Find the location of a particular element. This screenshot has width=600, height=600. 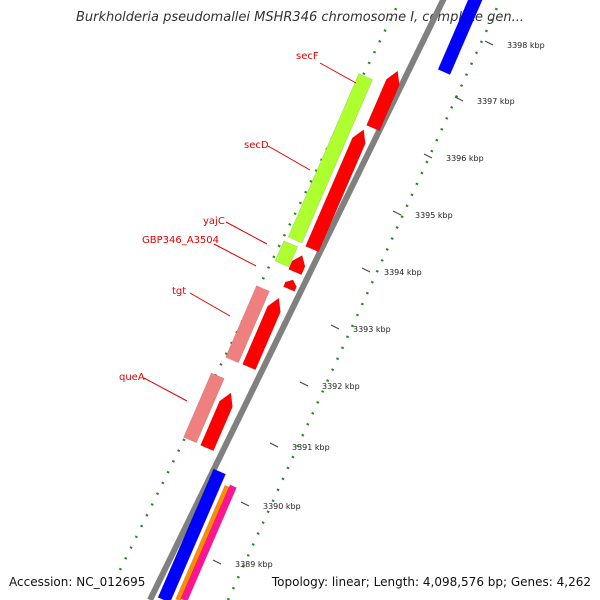

ruler-label: 3397 kbp is located at coordinates (496, 101).